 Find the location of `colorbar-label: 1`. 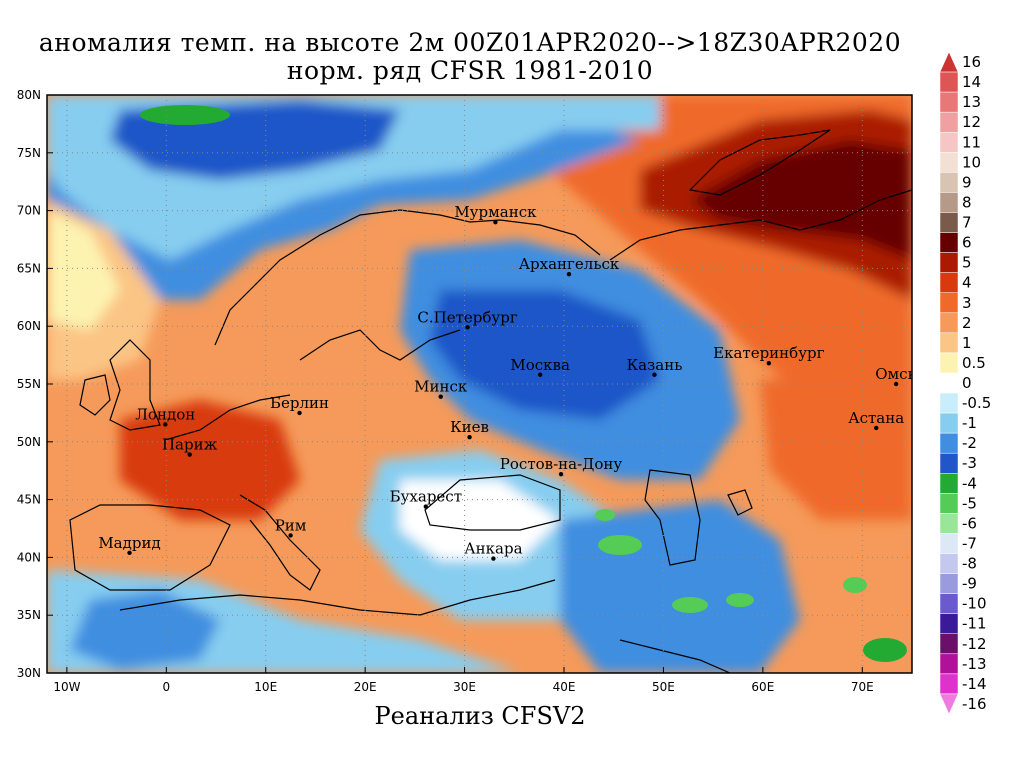

colorbar-label: 1 is located at coordinates (967, 343).